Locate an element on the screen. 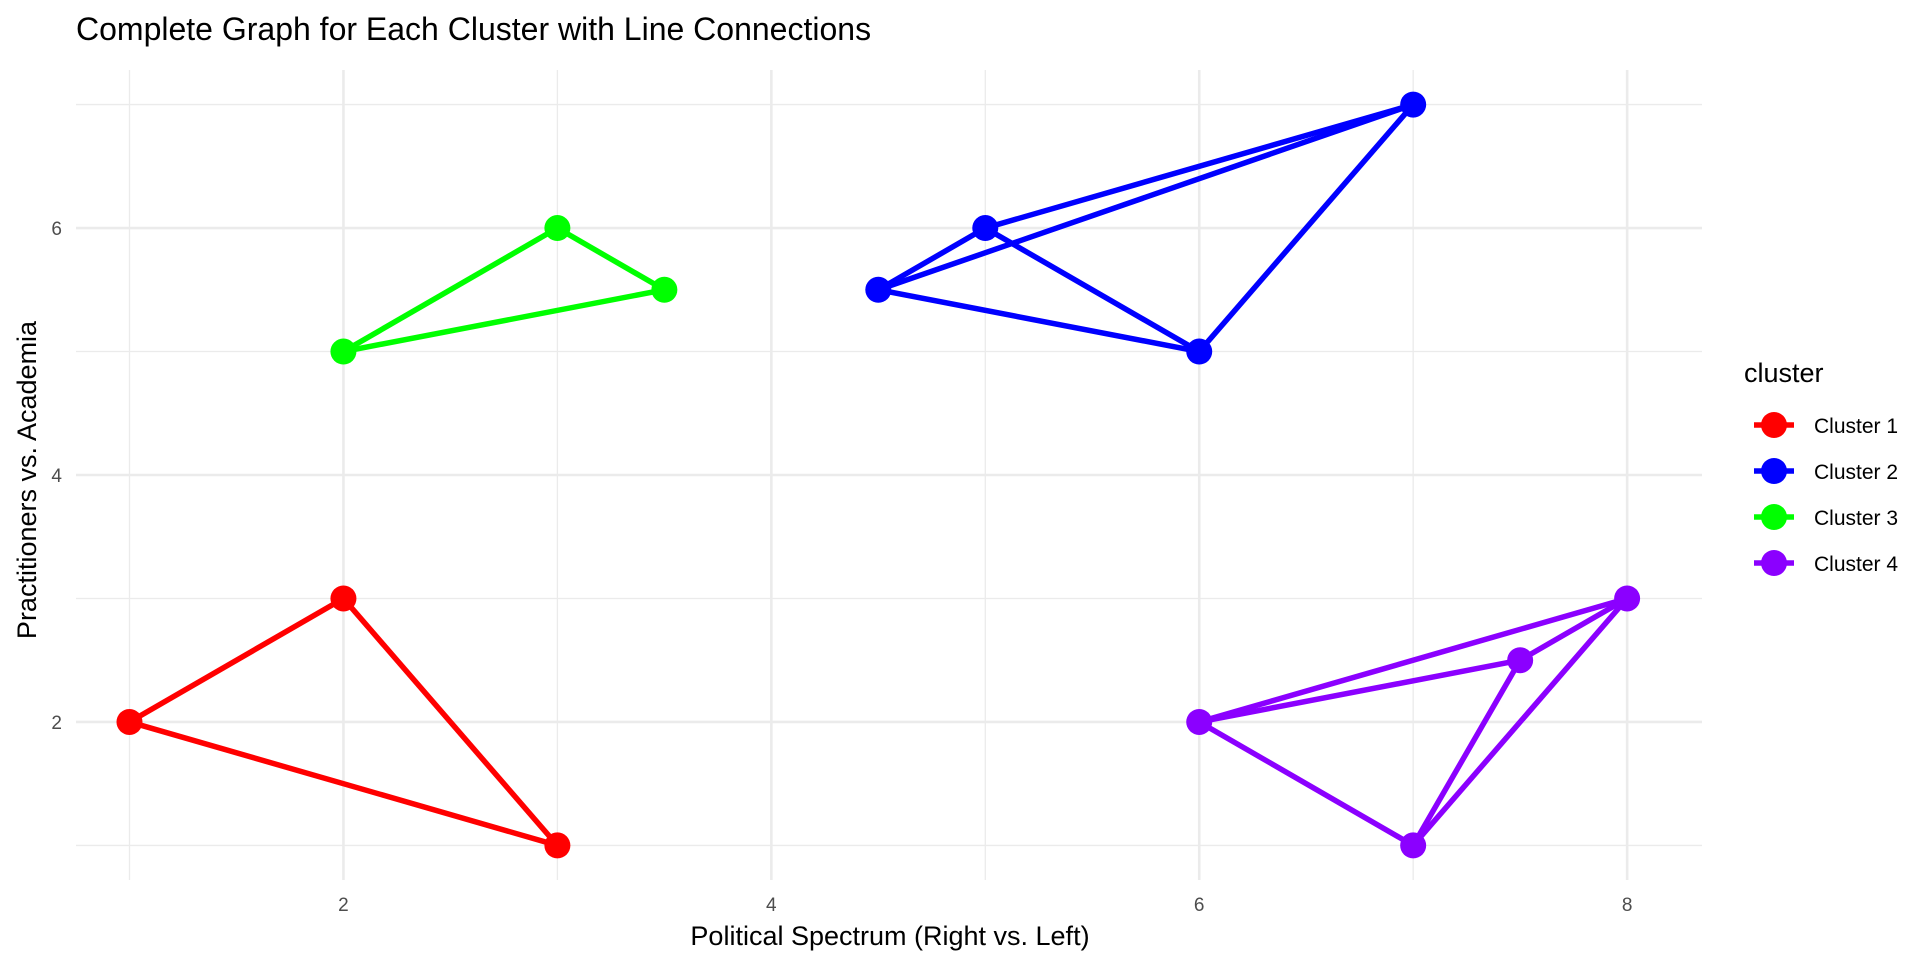  legend-item: Cluster 2 is located at coordinates (1826, 471).